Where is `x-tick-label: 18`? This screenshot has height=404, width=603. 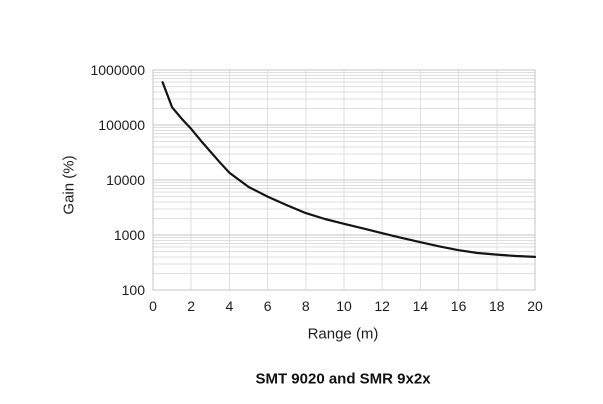
x-tick-label: 18 is located at coordinates (497, 306).